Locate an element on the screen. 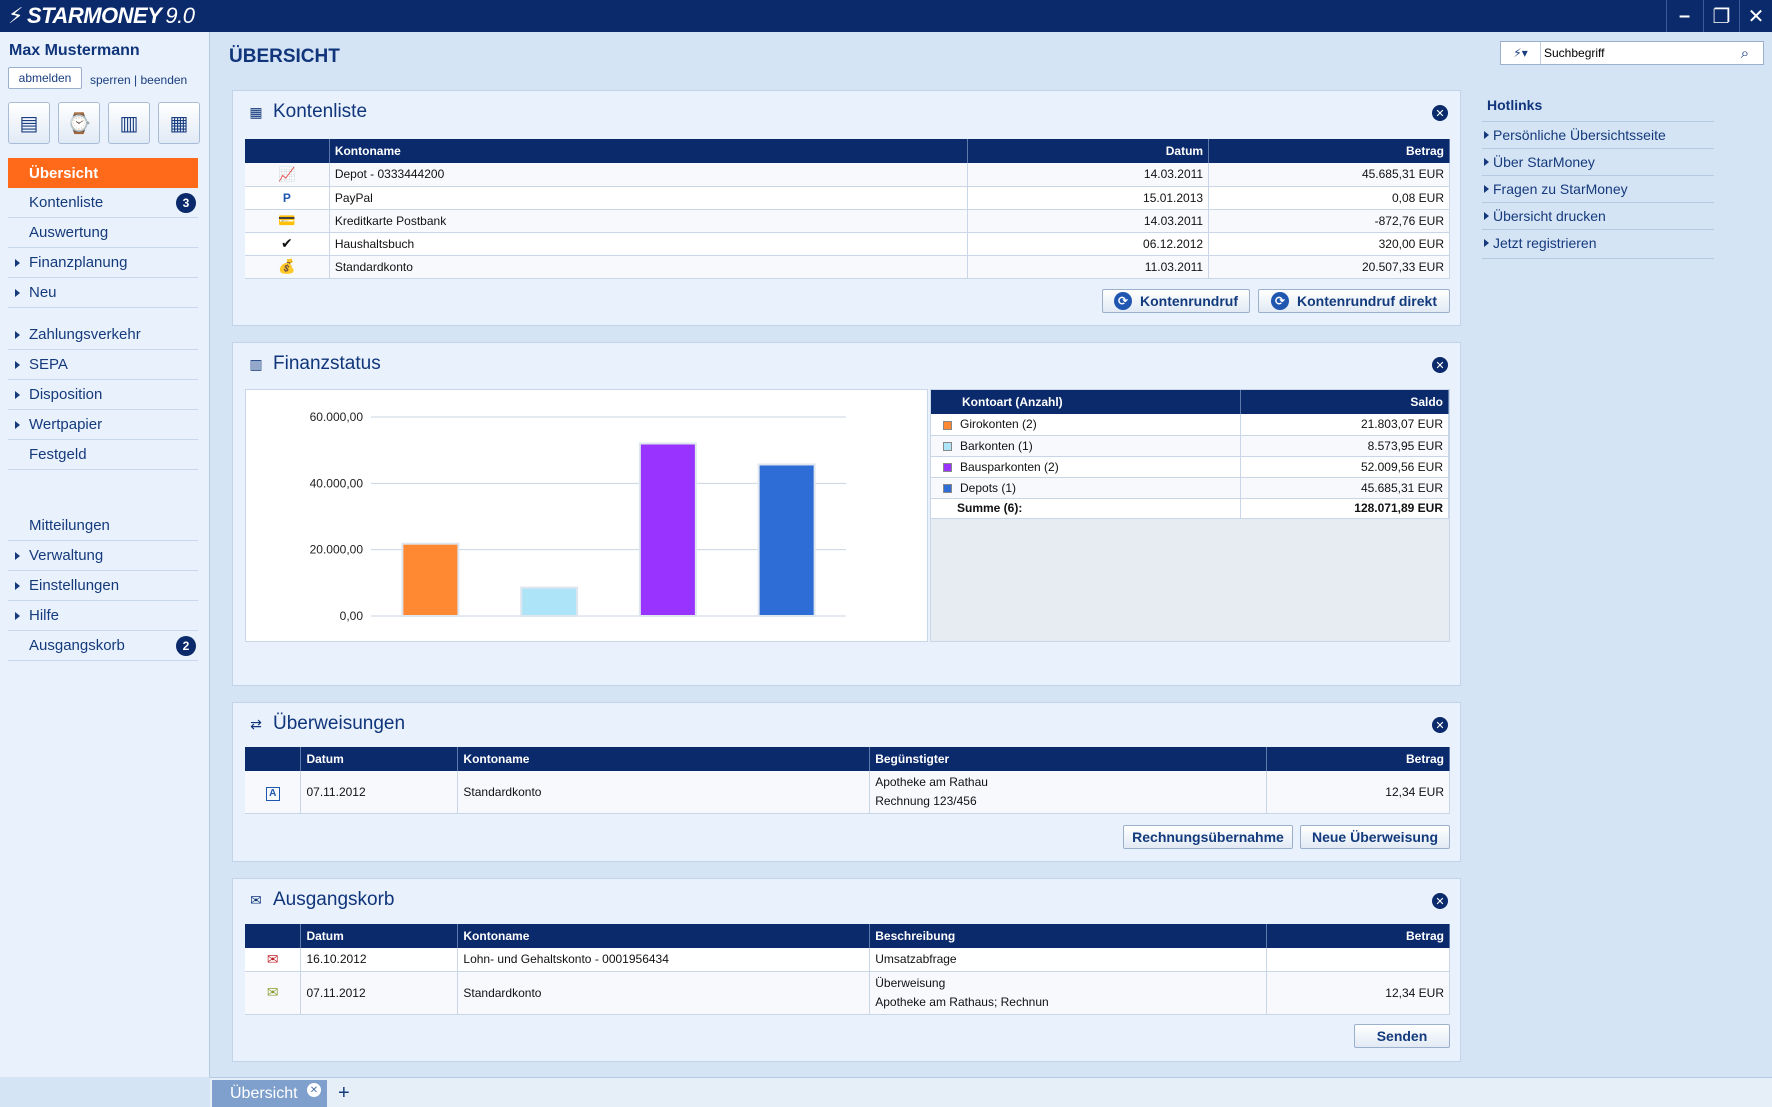 The image size is (1772, 1107). outbox-amount is located at coordinates (1358, 960).